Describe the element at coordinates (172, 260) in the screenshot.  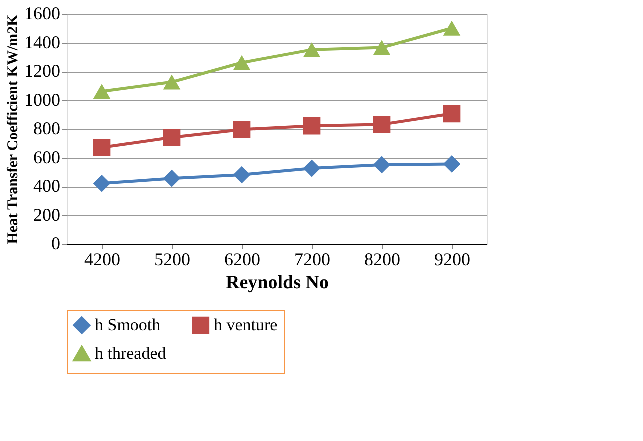
I see `x-tick-label: 5200` at that location.